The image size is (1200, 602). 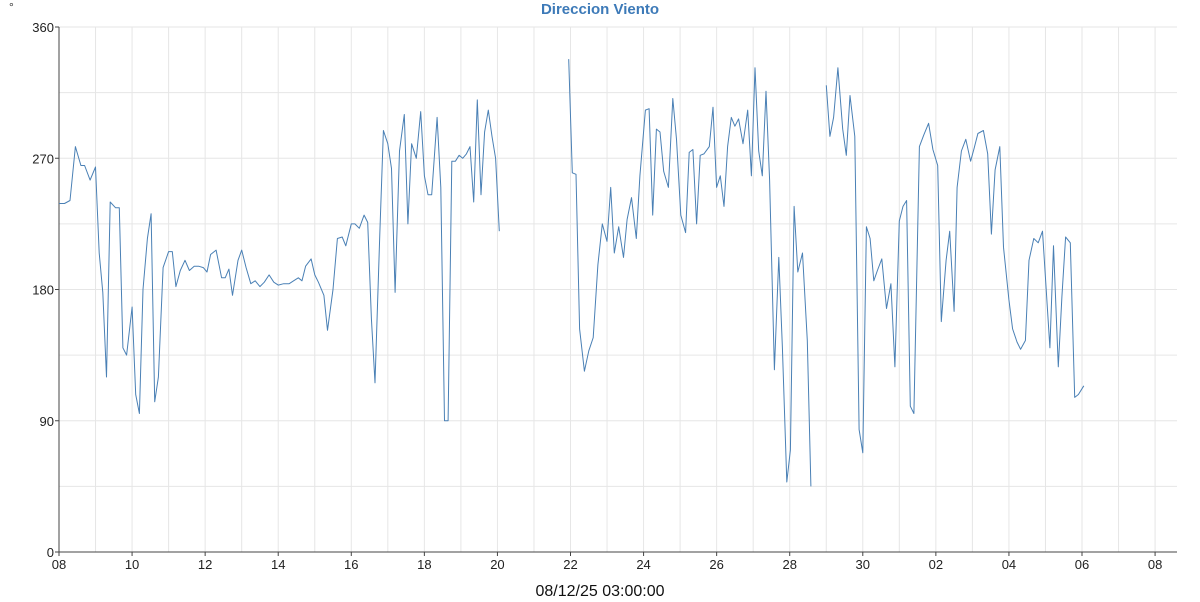 What do you see at coordinates (716, 564) in the screenshot?
I see `x-tick-label: 26` at bounding box center [716, 564].